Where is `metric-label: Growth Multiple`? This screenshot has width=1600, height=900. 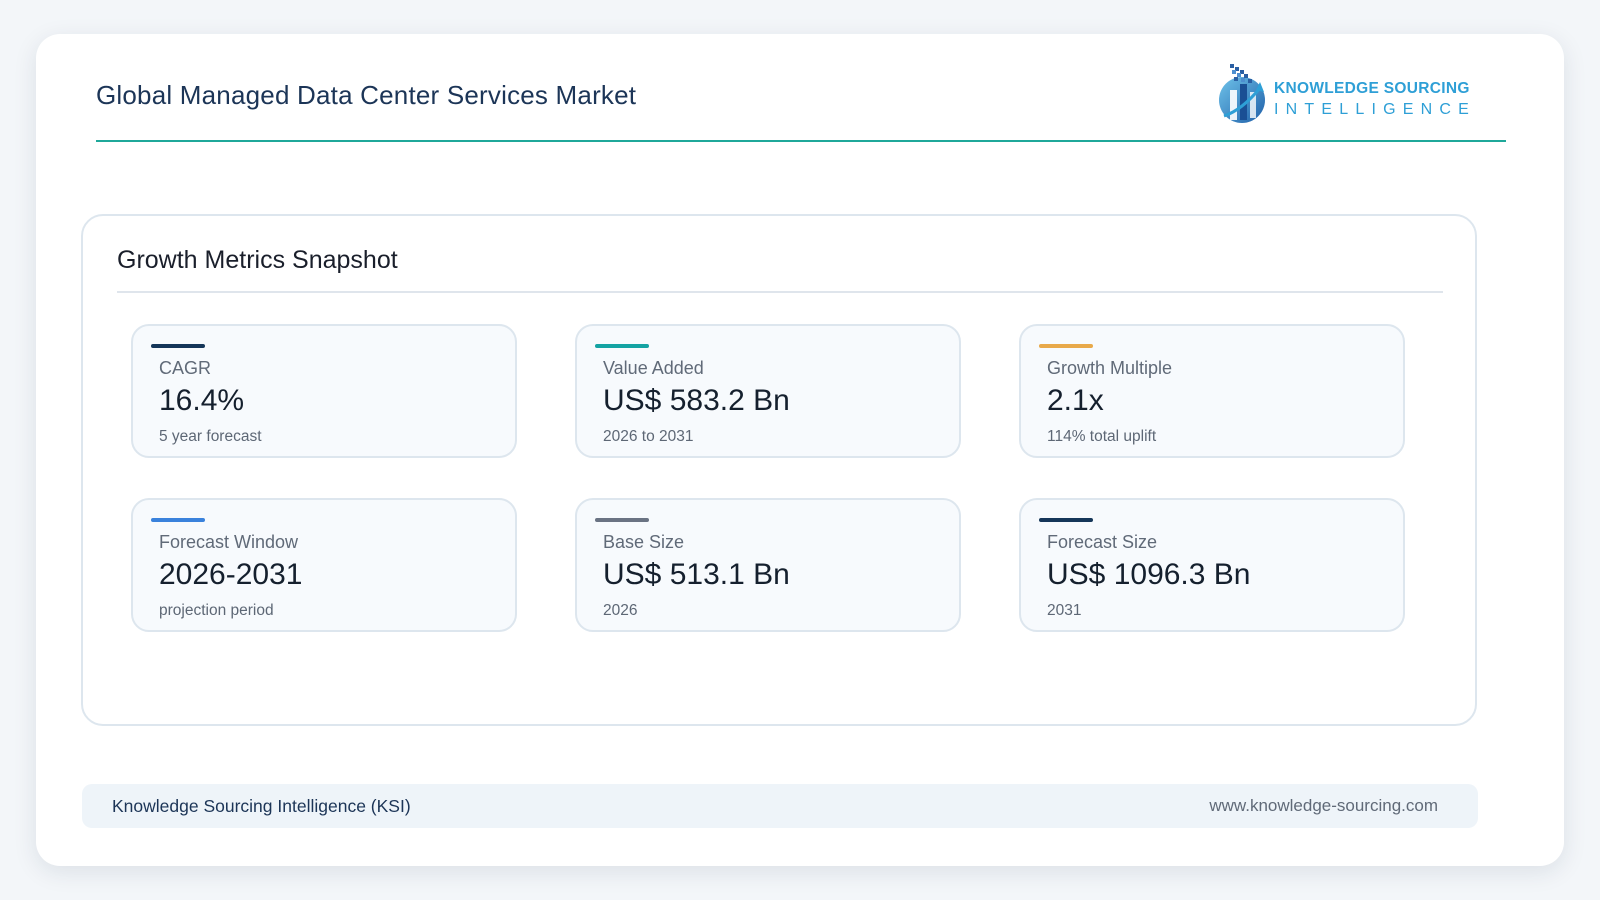 metric-label: Growth Multiple is located at coordinates (1110, 368).